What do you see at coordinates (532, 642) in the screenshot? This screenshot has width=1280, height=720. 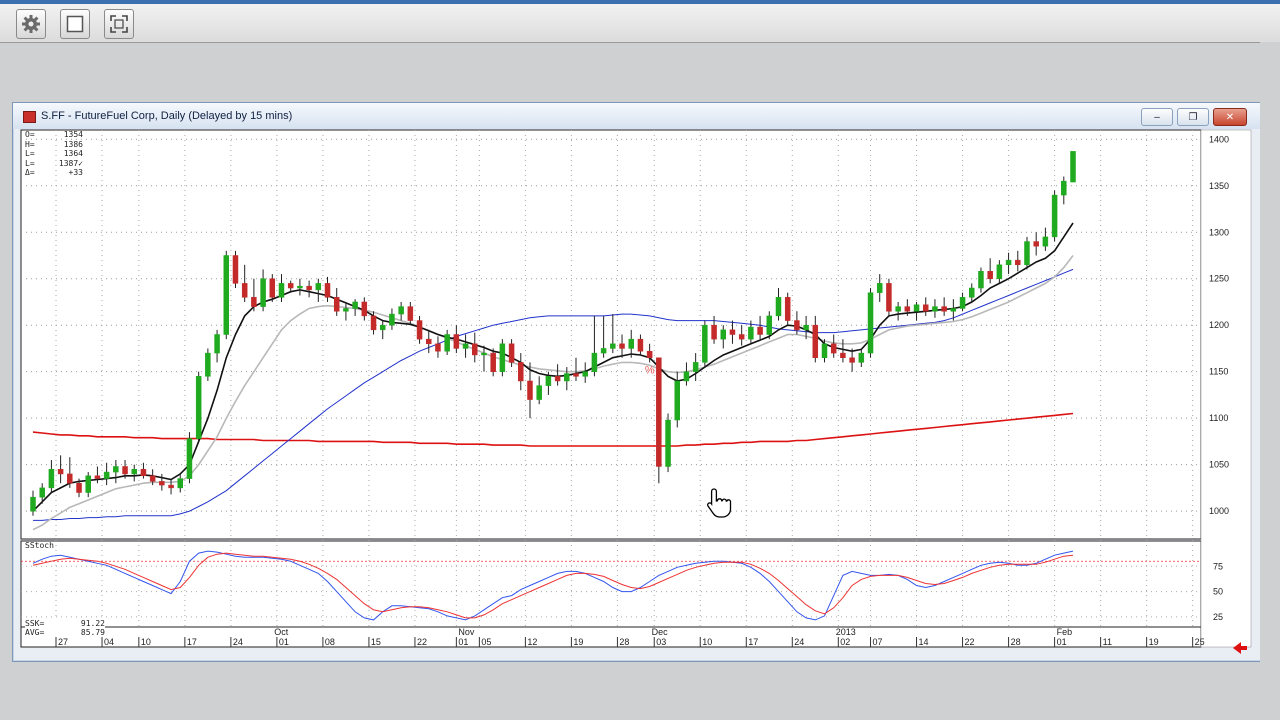 I see `date-tick-label: 12` at bounding box center [532, 642].